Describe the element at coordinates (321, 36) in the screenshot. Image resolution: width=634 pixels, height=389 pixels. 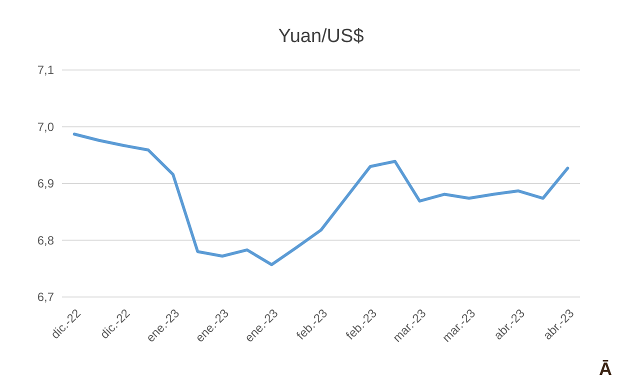
I see `chart-title: Yuan/US$` at that location.